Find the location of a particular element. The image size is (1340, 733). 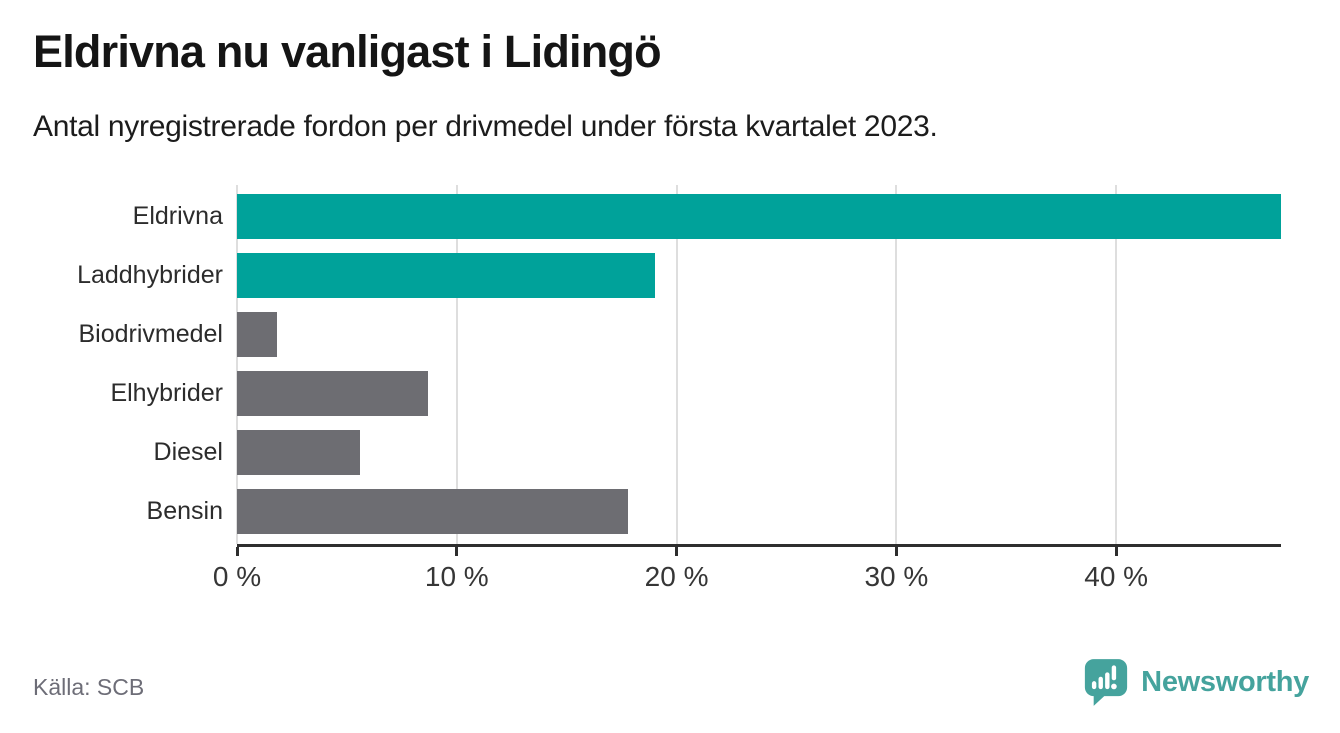

source-note: Källa: SCB is located at coordinates (89, 687).